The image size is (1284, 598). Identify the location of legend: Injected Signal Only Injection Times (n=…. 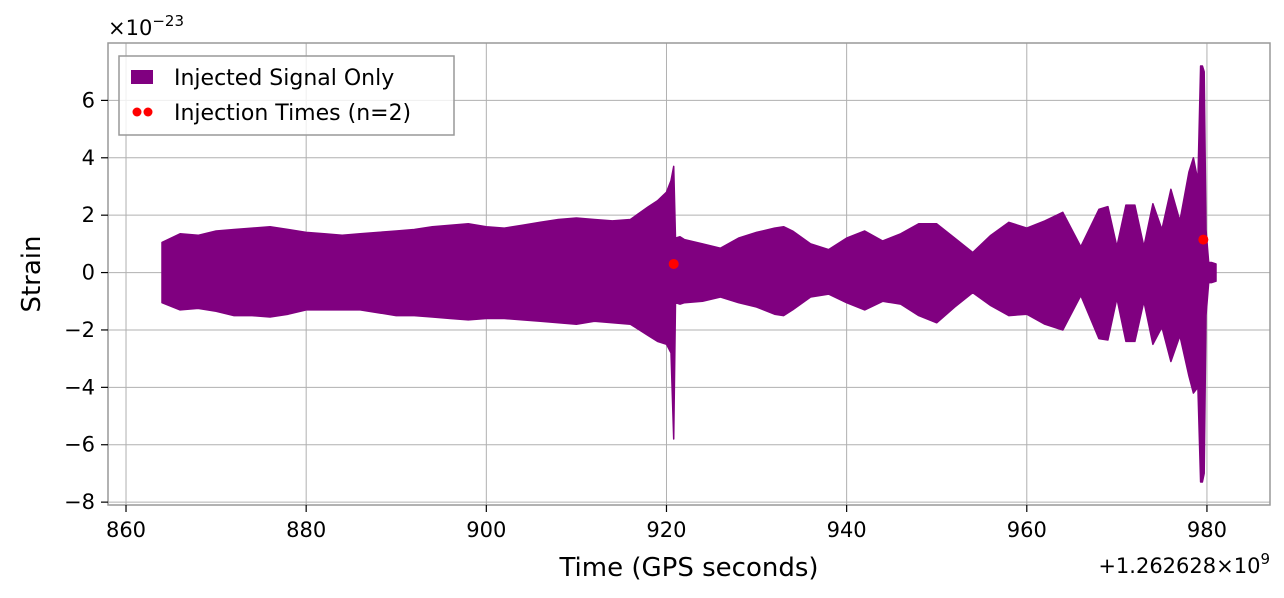
(286, 95).